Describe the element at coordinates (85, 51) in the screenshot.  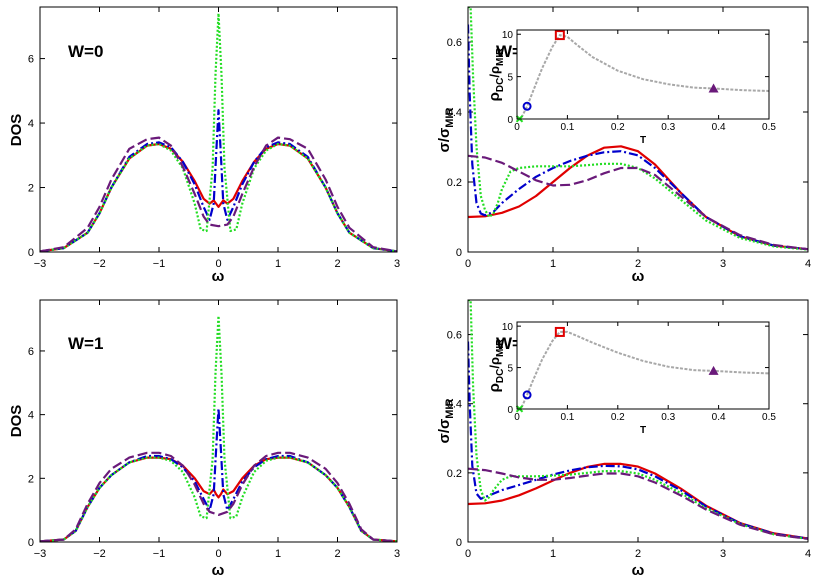
I see `panel-label: W=0` at that location.